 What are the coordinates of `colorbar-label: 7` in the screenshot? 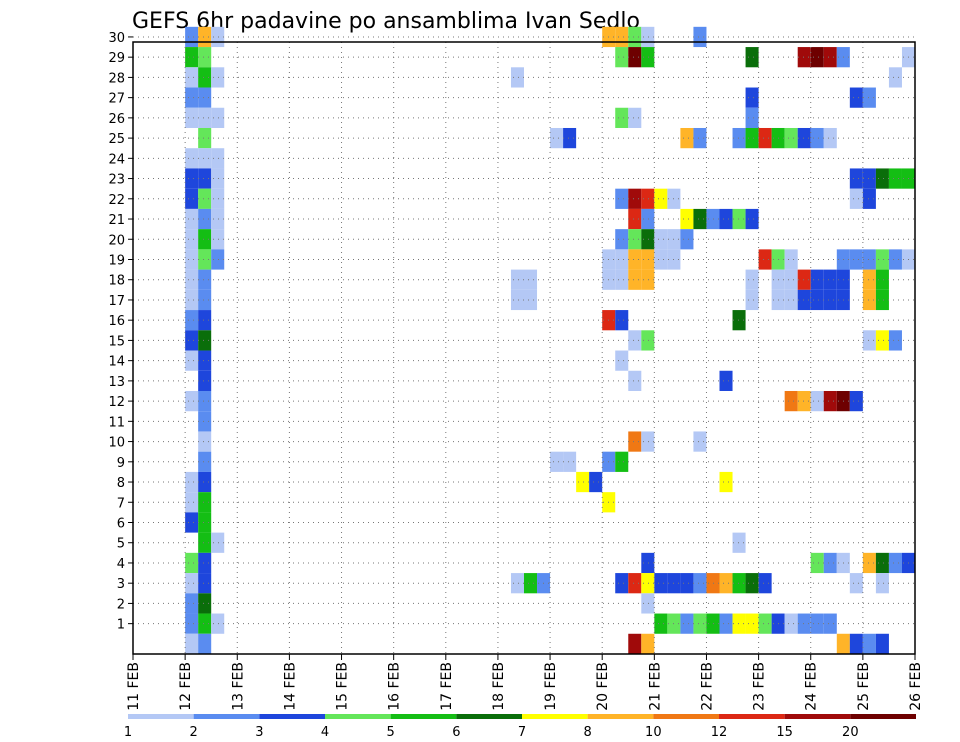 It's located at (522, 732).